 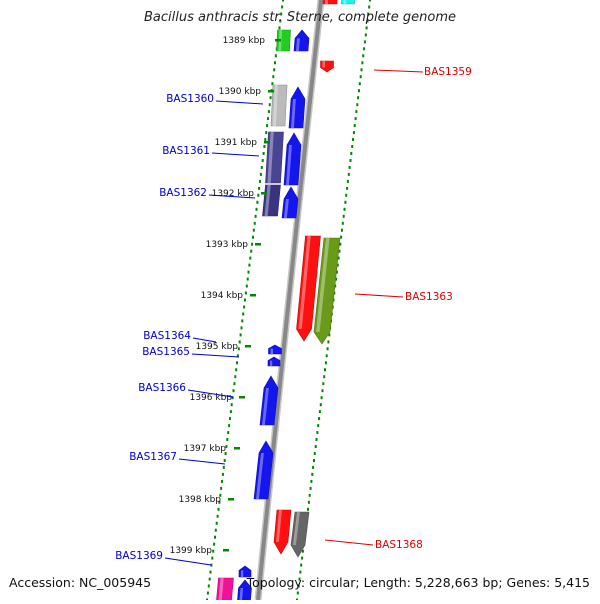 I want to click on gene-label-bas1368: BAS1368, so click(x=373, y=545).